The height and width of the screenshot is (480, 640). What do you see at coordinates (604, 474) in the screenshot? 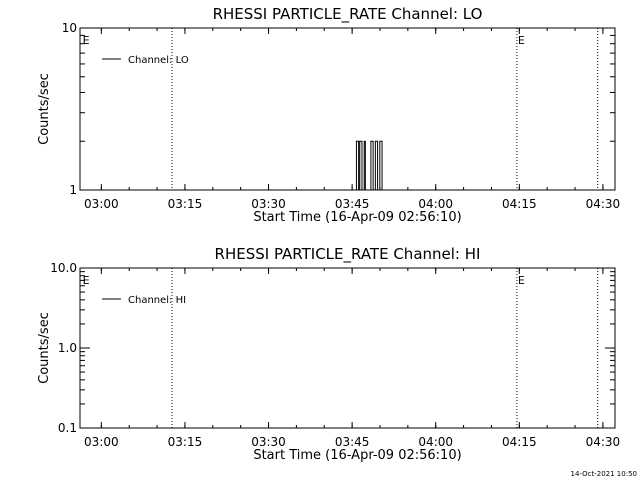
I see `generation-timestamp: 14-Oct-2021 10:50` at bounding box center [604, 474].